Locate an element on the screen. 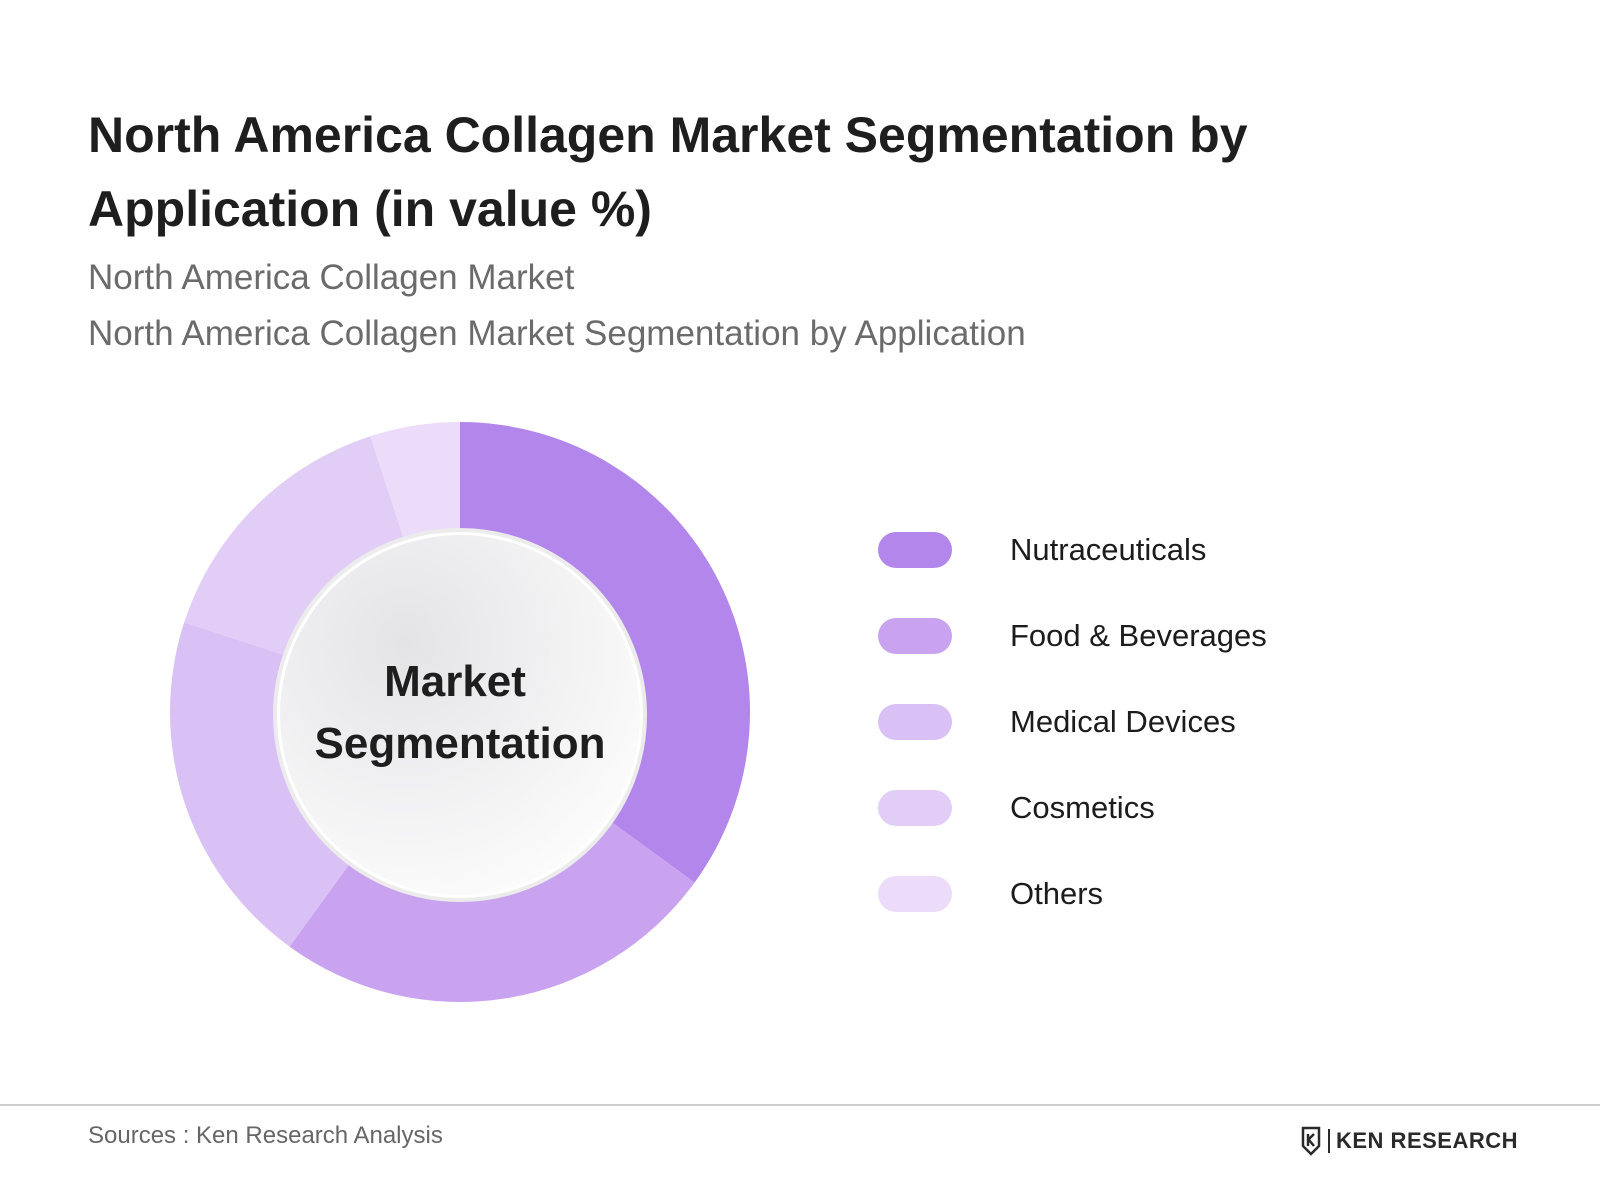 This screenshot has width=1600, height=1200. ken-logo-icon is located at coordinates (1311, 1141).